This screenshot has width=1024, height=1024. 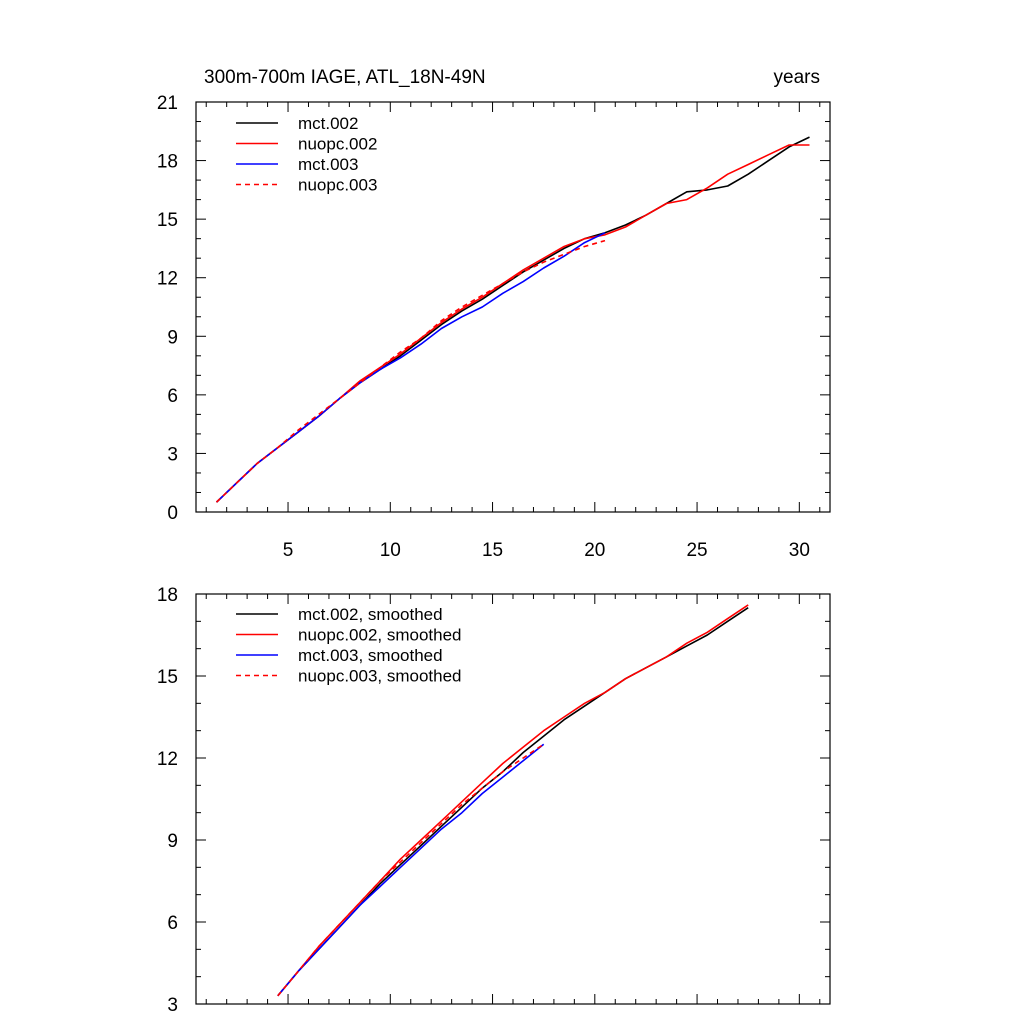 What do you see at coordinates (328, 123) in the screenshot?
I see `legend-label: mct.002` at bounding box center [328, 123].